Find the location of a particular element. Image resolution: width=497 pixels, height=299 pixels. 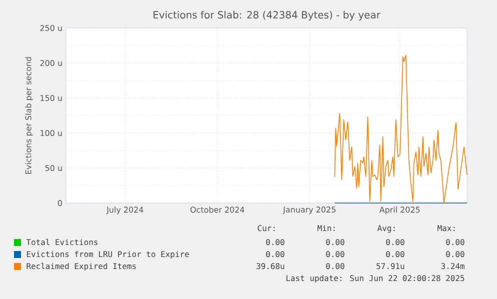

chart-title: Evictions for Slab: 28 (42384 Bytes) - by year is located at coordinates (267, 15).